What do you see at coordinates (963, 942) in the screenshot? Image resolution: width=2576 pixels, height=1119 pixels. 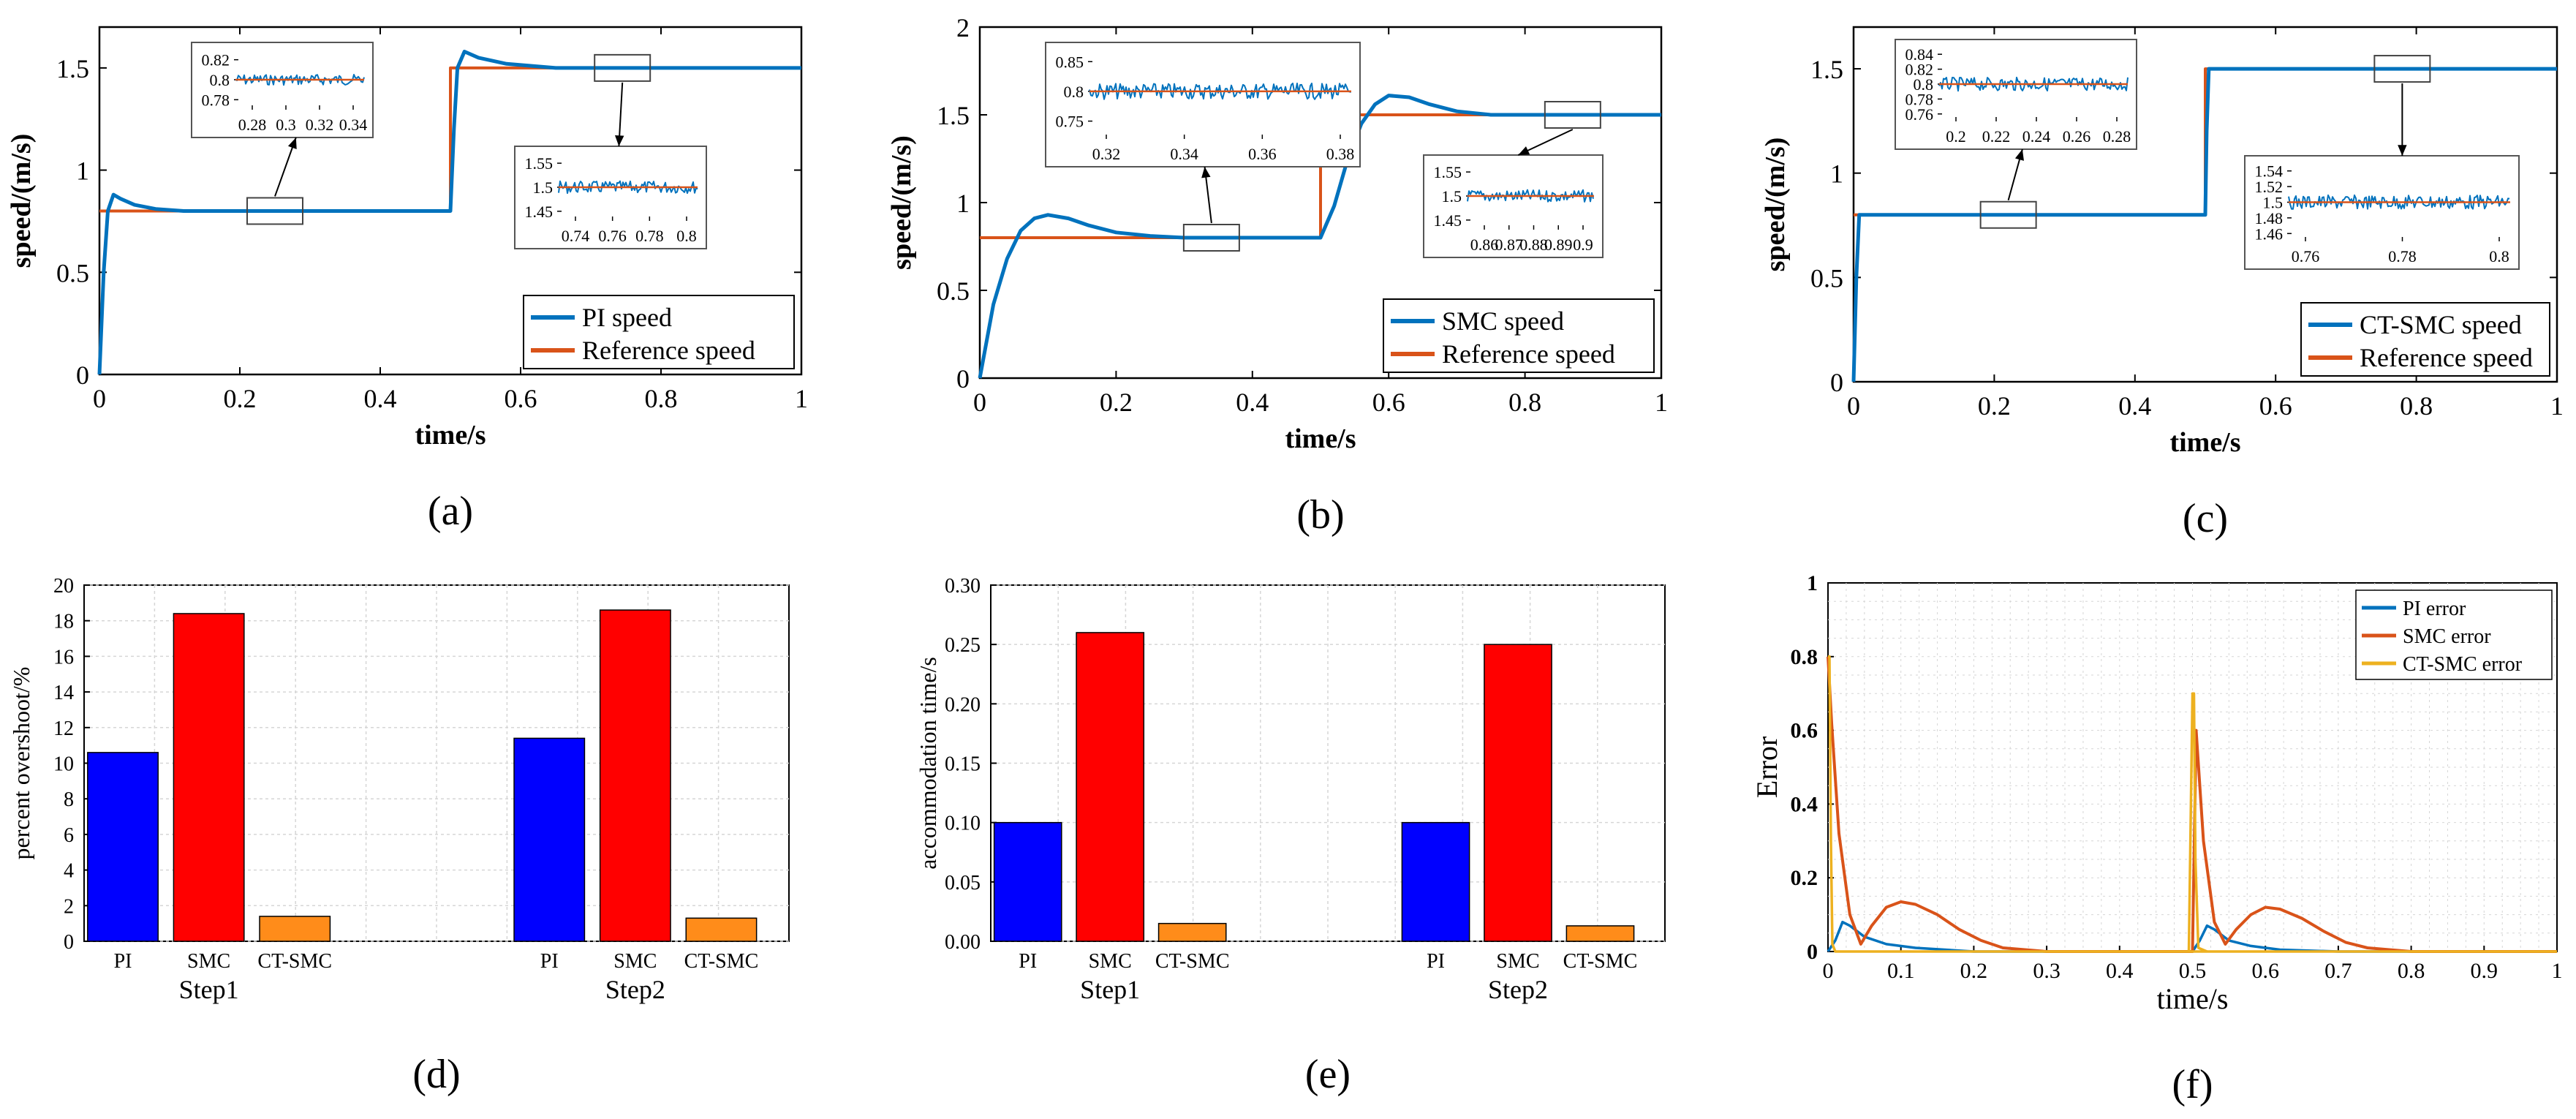 I see `y-tick-label: 0.00` at bounding box center [963, 942].